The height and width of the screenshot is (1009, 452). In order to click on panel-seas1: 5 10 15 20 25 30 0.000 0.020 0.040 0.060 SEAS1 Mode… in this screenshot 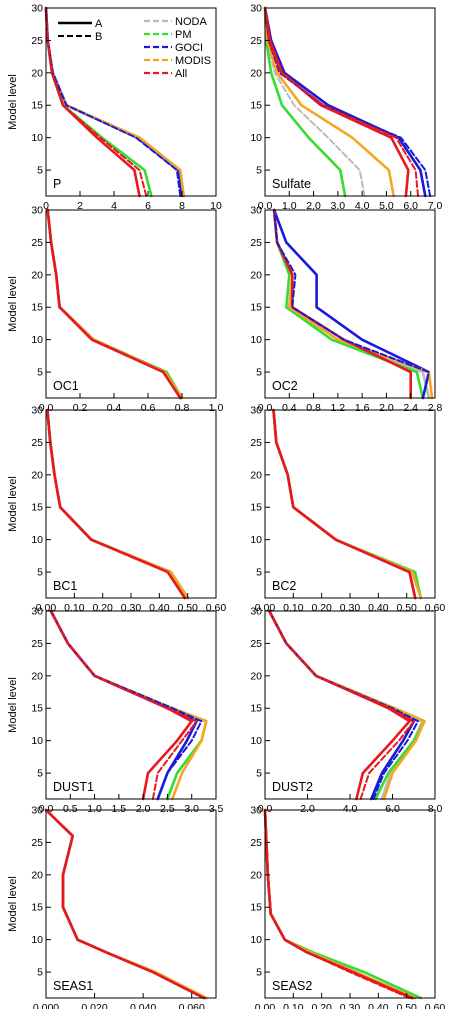, I will do `click(112, 907)`.